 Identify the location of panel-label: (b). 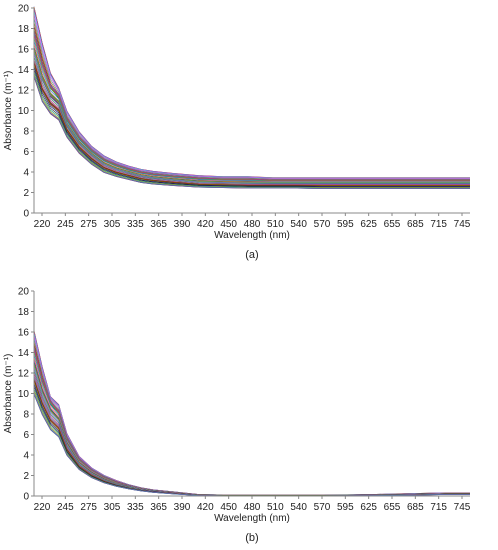
(251, 538).